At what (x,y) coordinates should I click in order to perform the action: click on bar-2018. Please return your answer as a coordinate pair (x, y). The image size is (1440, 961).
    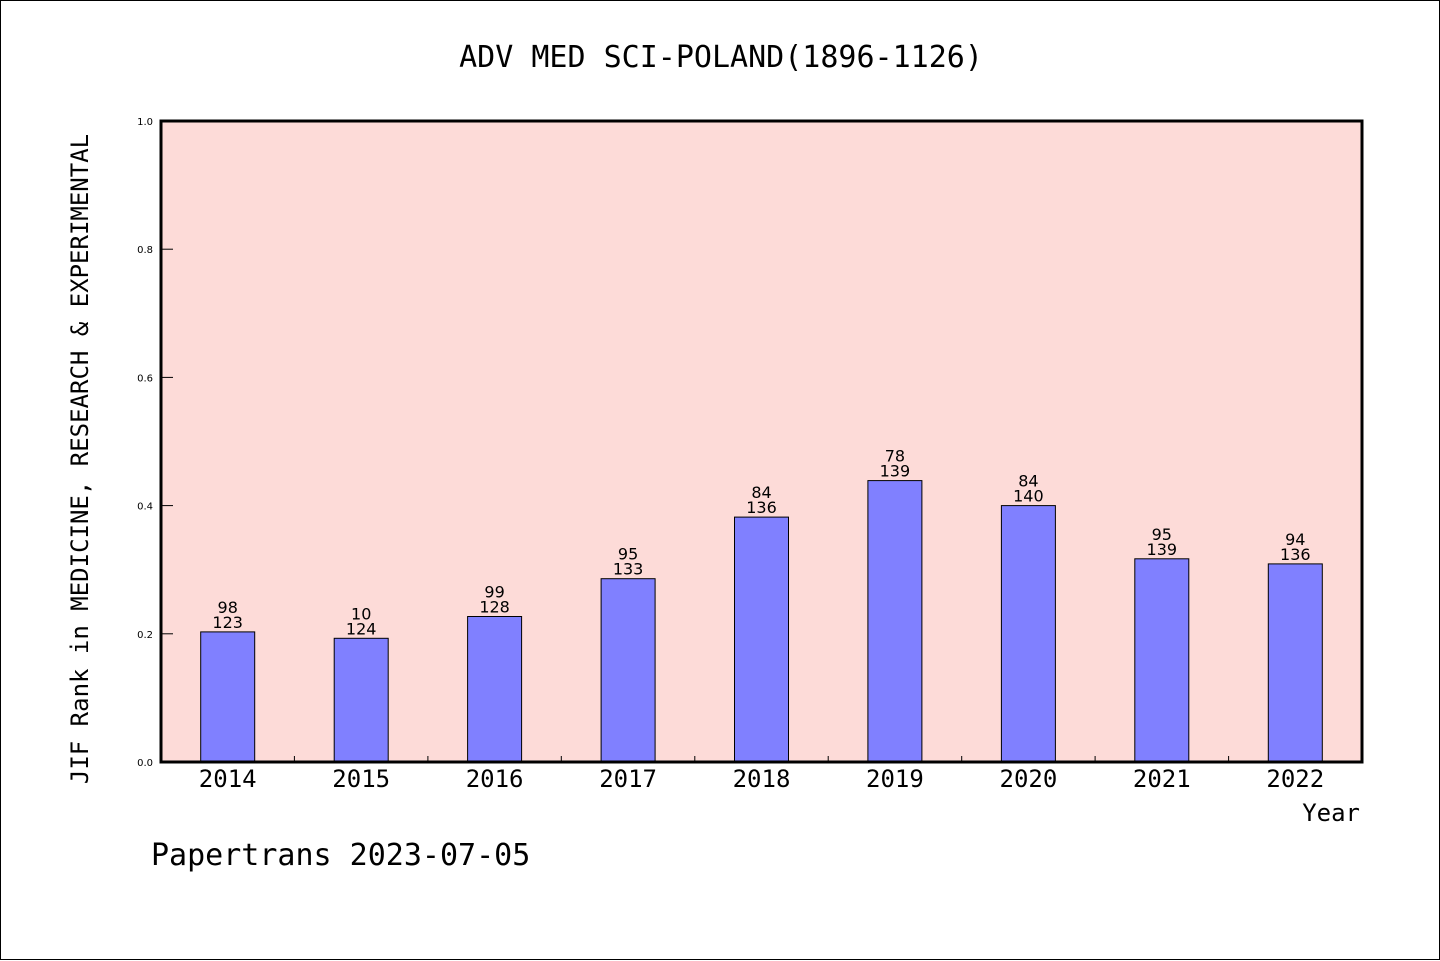
    Looking at the image, I should click on (761, 639).